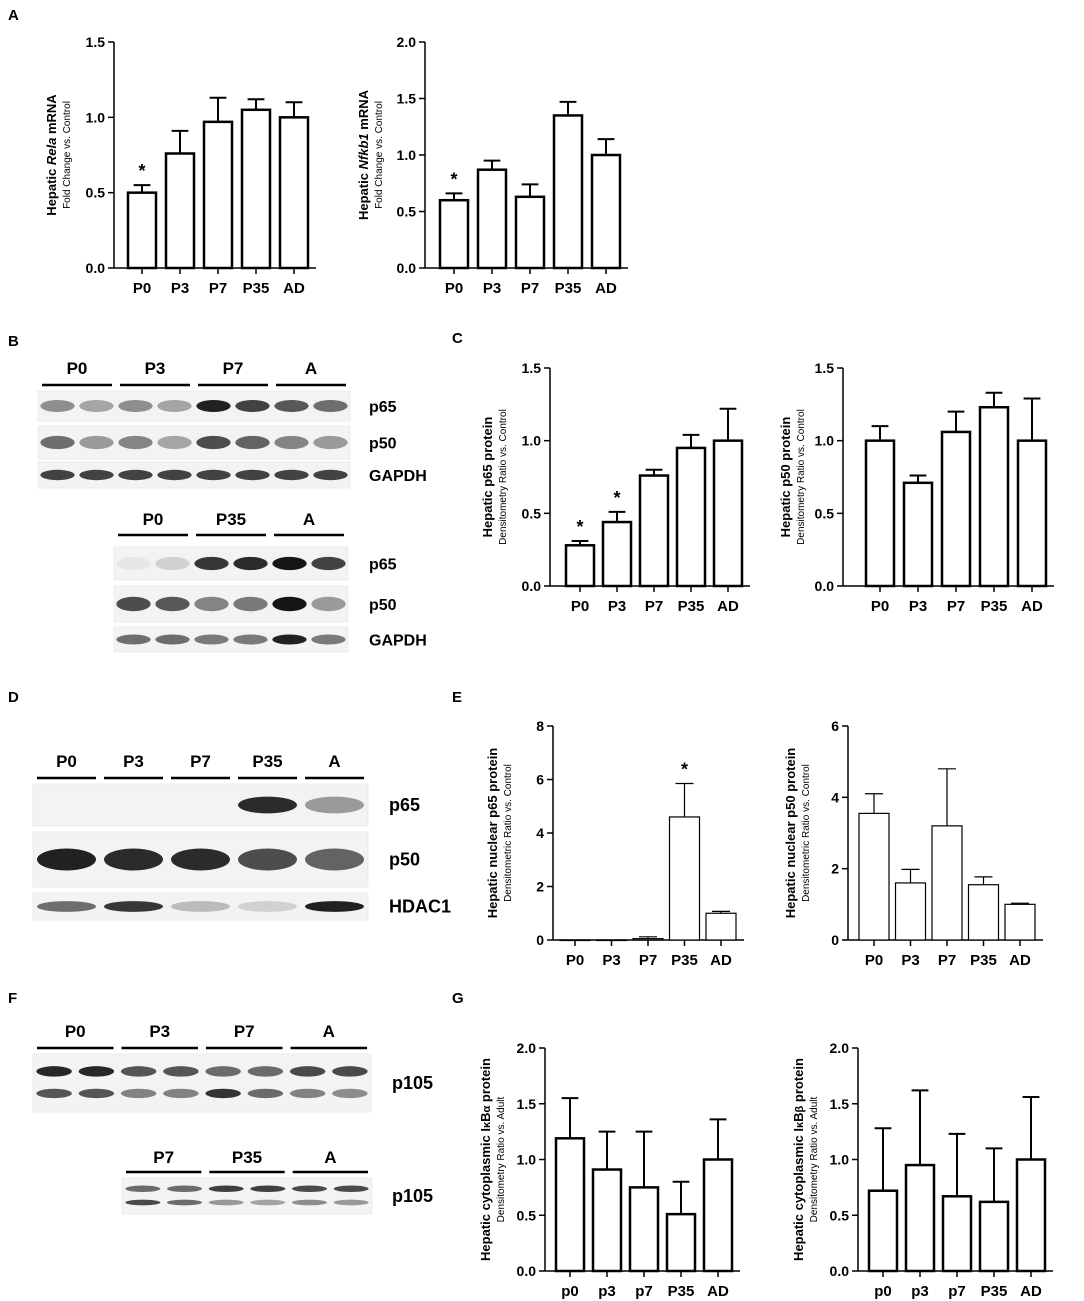 This screenshot has height=1301, width=1084. I want to click on y-axis-label-part: mRNA, so click(51, 116).